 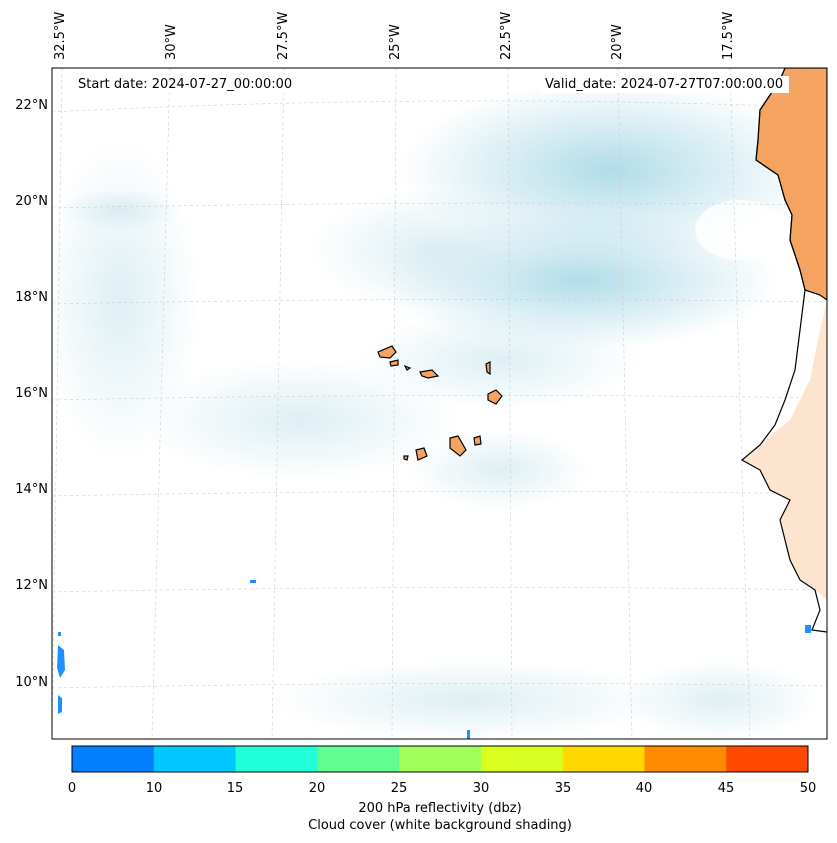 I want to click on colorbar-label: 200 hPa reflectivity (dbz), so click(x=440, y=808).